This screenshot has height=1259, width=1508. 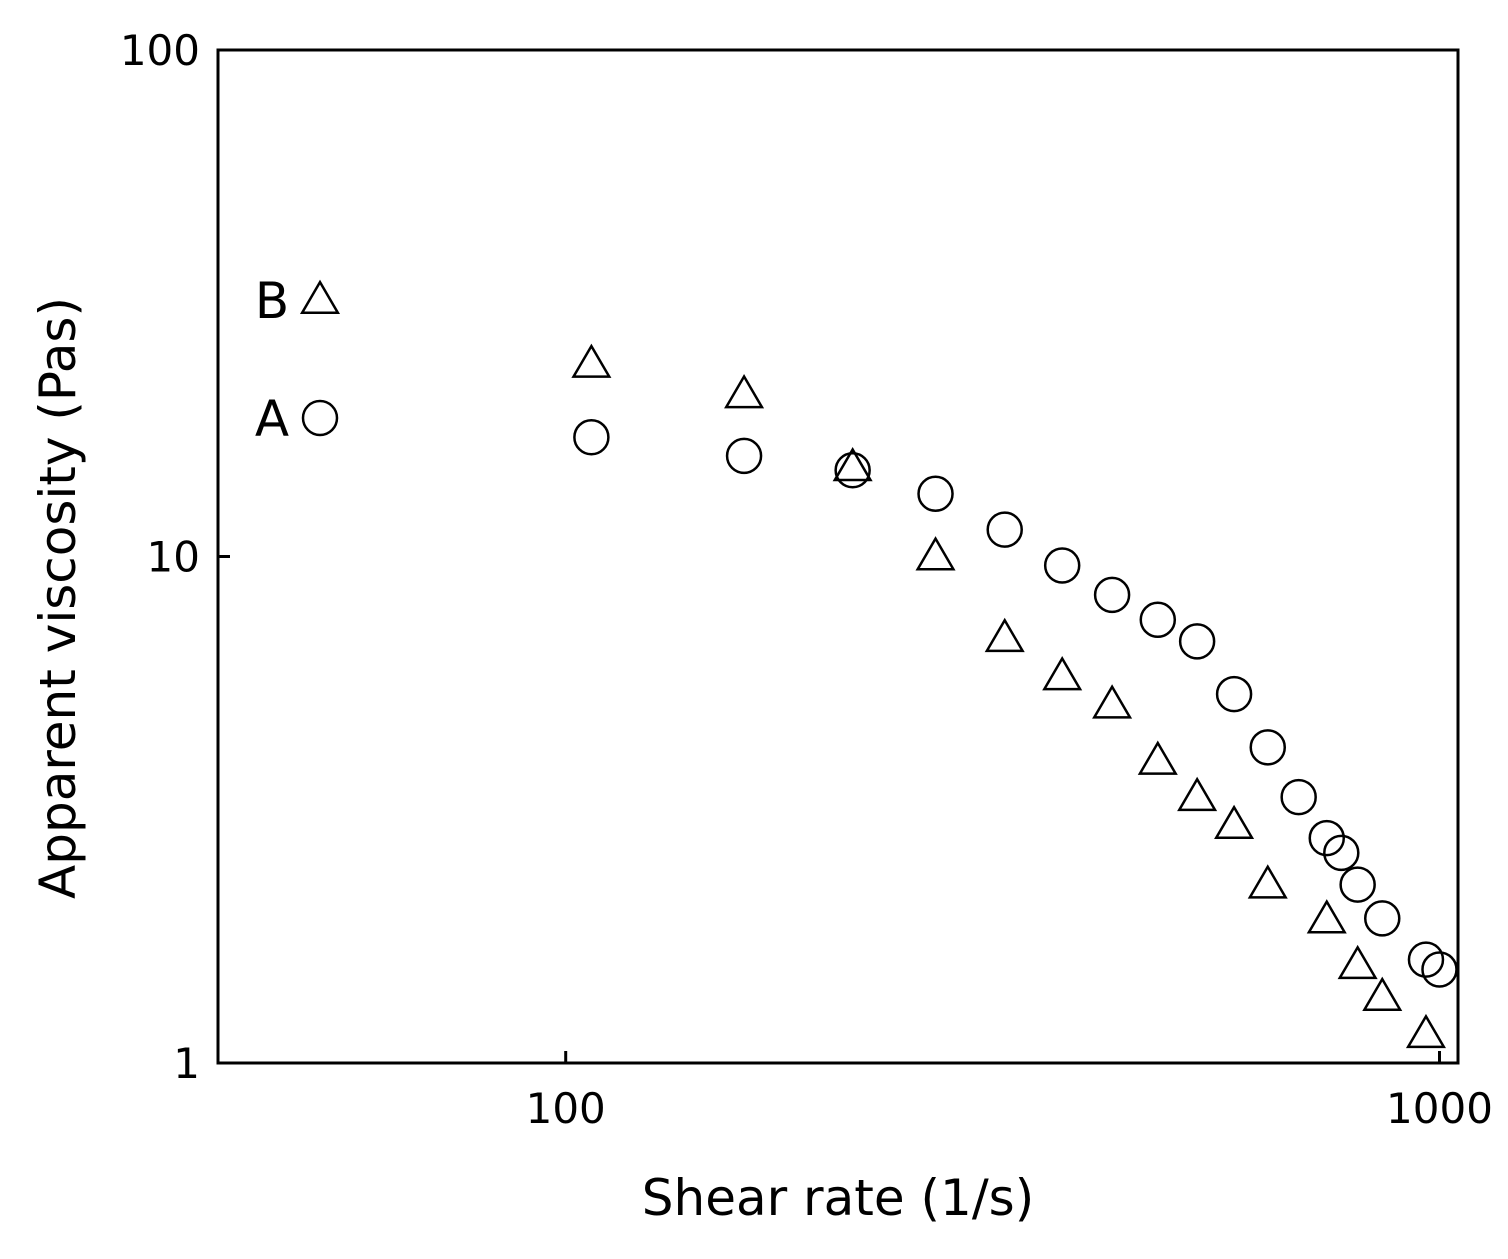 What do you see at coordinates (272, 419) in the screenshot?
I see `legend-label-a: A` at bounding box center [272, 419].